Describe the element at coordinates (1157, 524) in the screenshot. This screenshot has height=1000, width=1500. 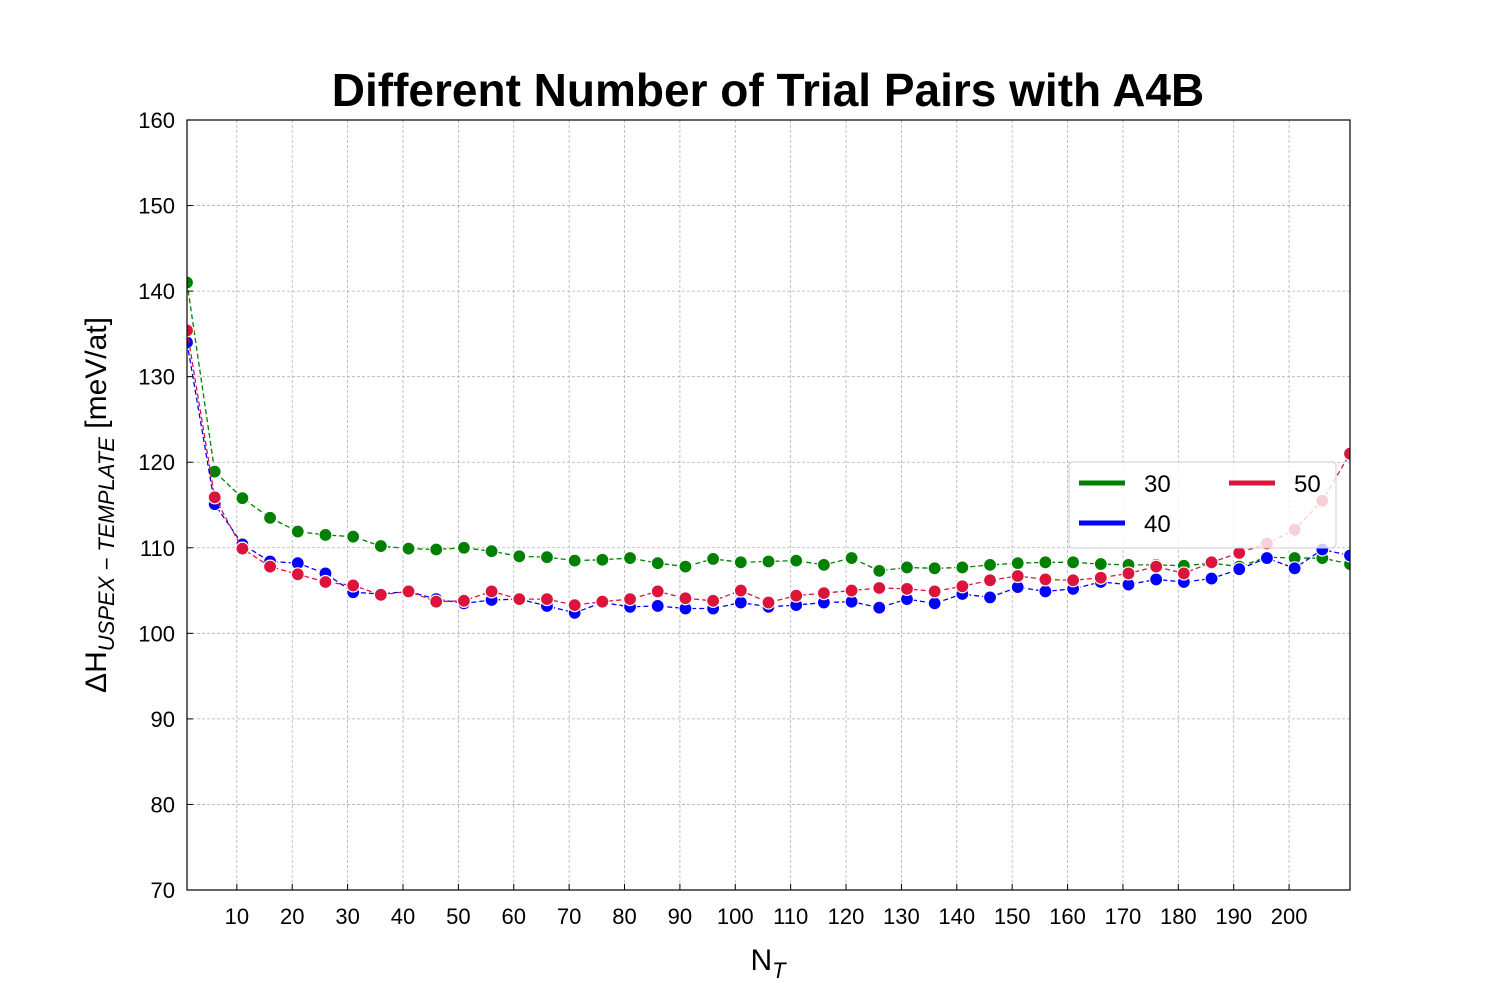
I see `legend-label: 40` at that location.